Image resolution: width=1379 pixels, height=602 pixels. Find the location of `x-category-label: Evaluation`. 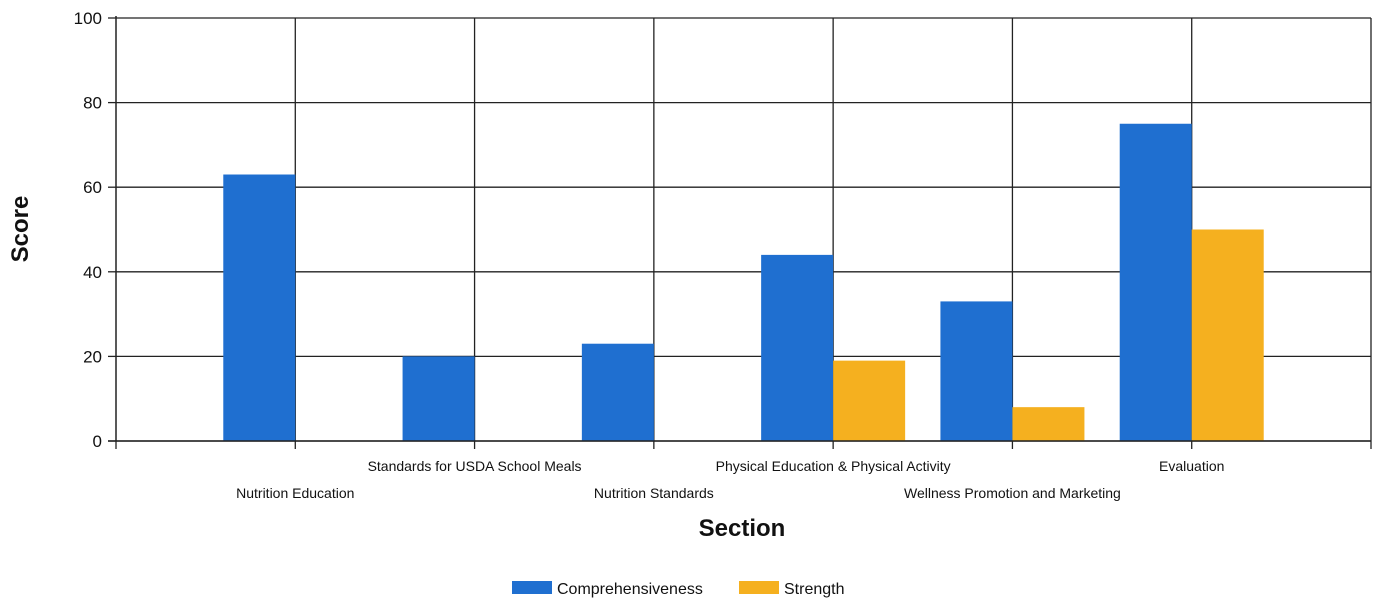

x-category-label: Evaluation is located at coordinates (1191, 466).